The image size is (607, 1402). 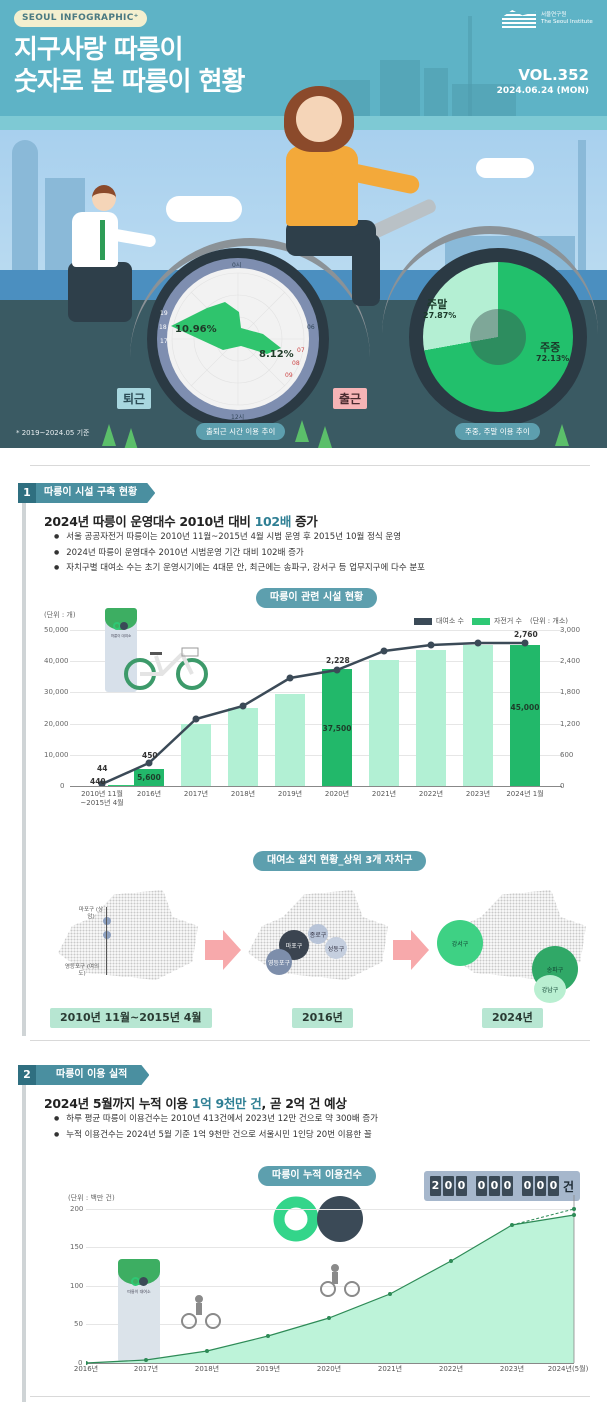 What do you see at coordinates (290, 740) in the screenshot?
I see `bar-2019` at bounding box center [290, 740].